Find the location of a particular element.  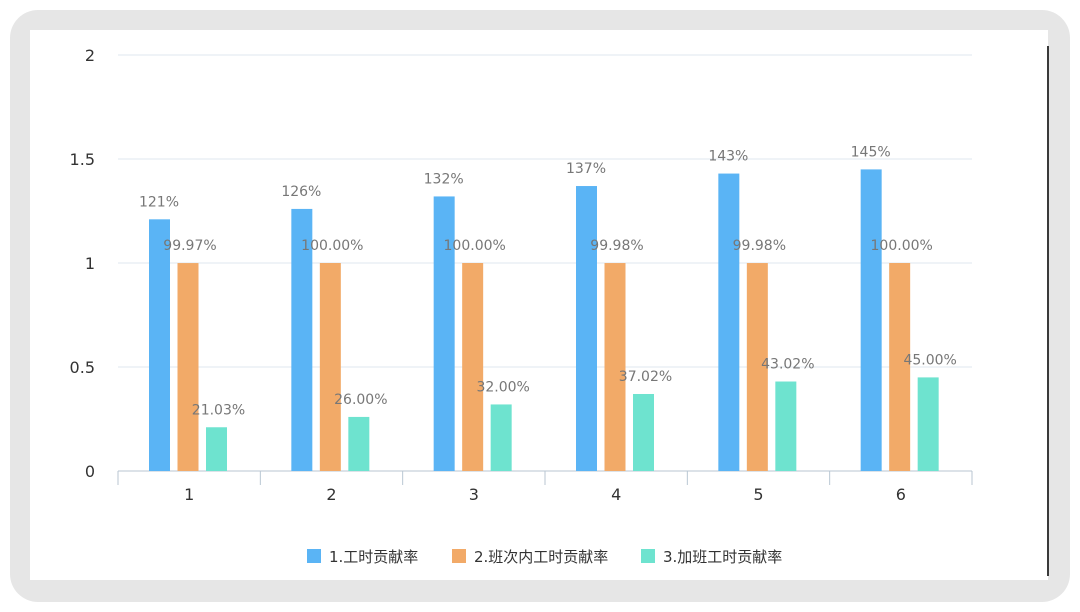

y-tick-label: 0.5 is located at coordinates (82, 367).